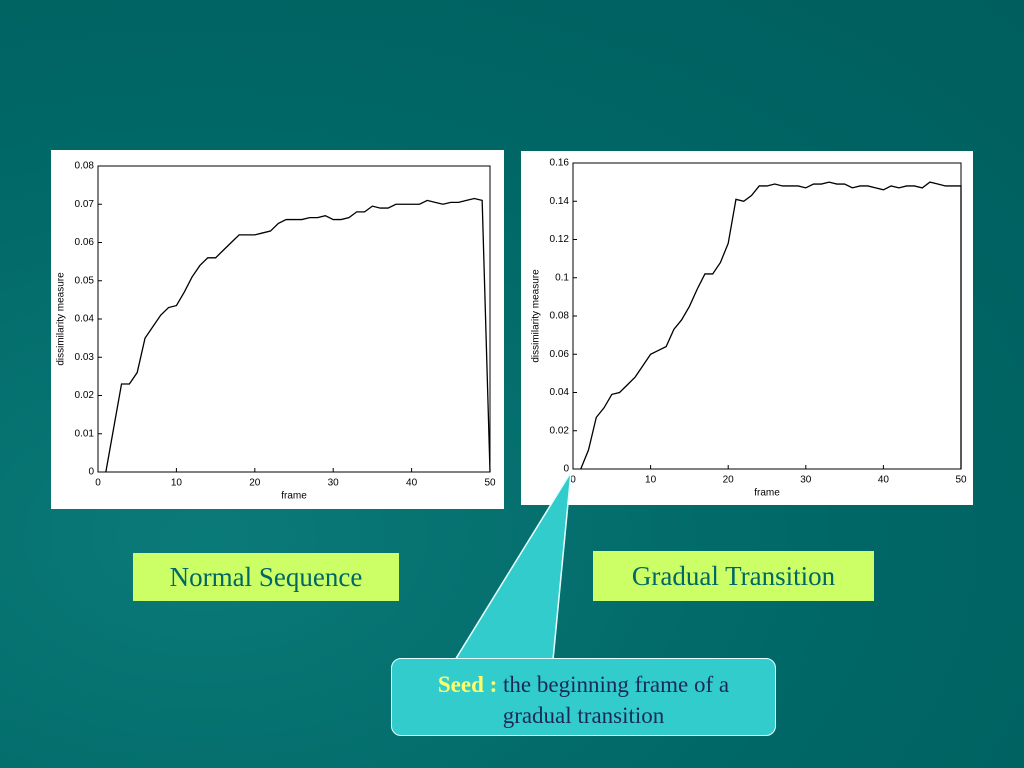  What do you see at coordinates (85, 280) in the screenshot?
I see `y-tick-label: 0.05` at bounding box center [85, 280].